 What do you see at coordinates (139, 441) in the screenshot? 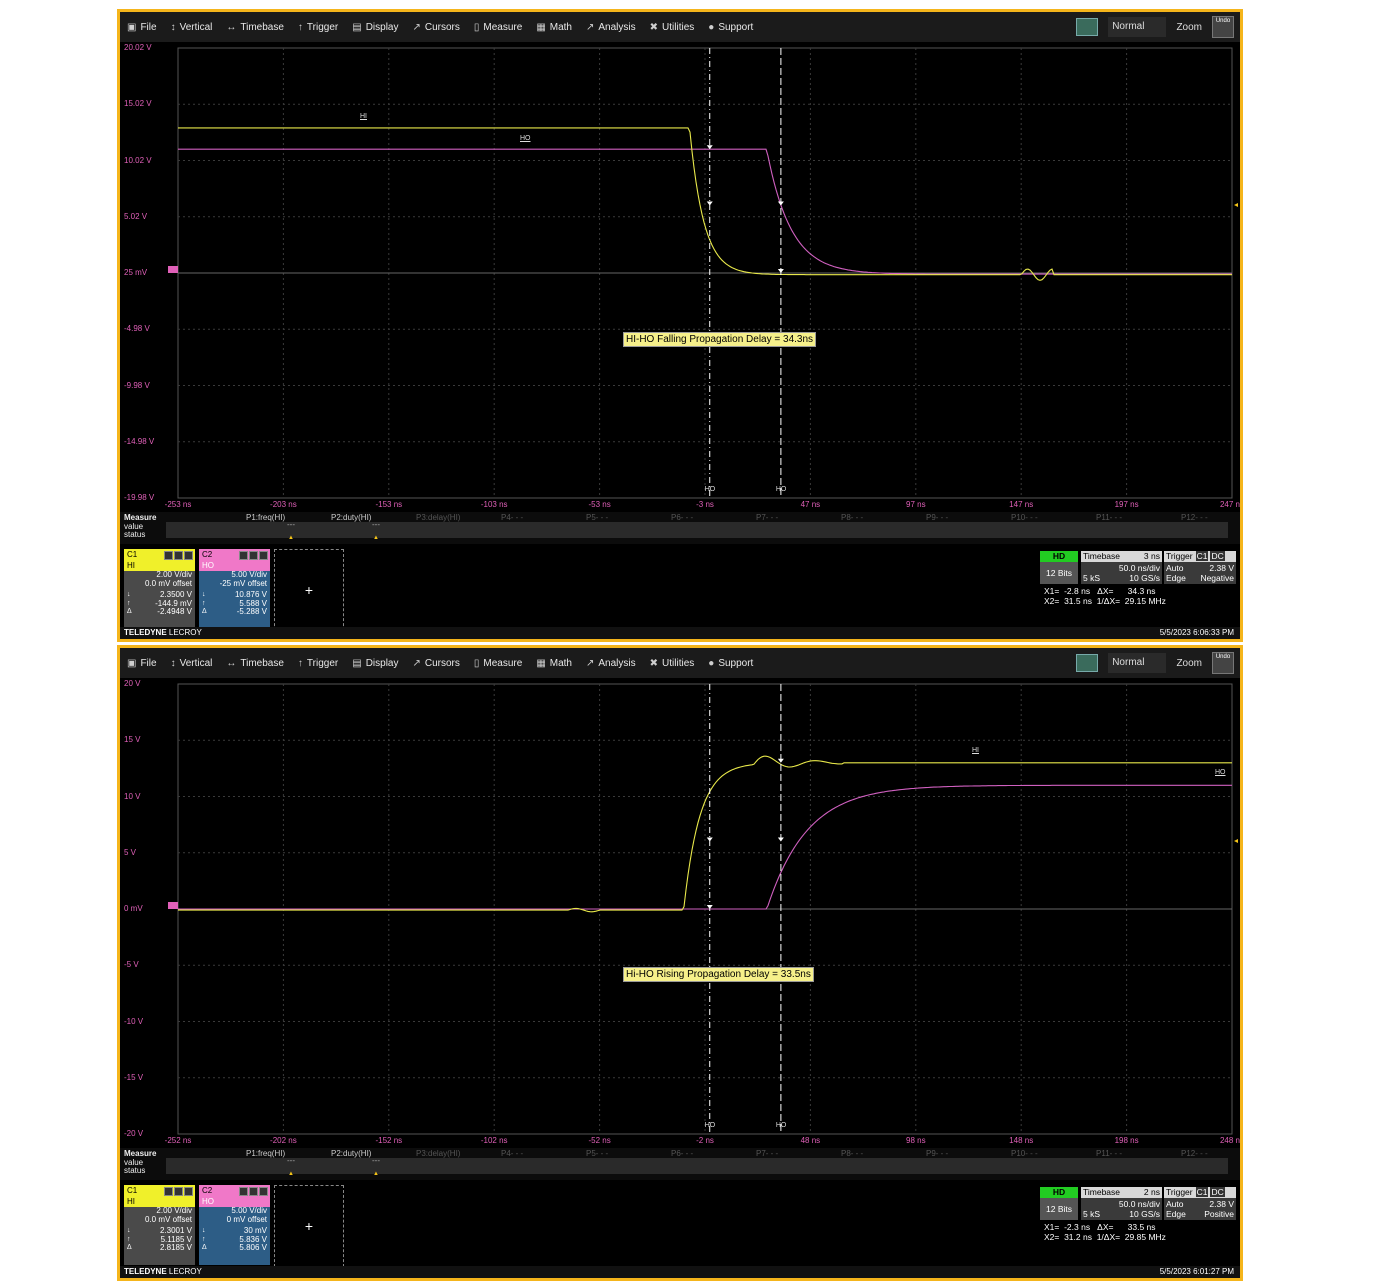
I see `y-axis-label: -14.98 V` at bounding box center [139, 441].